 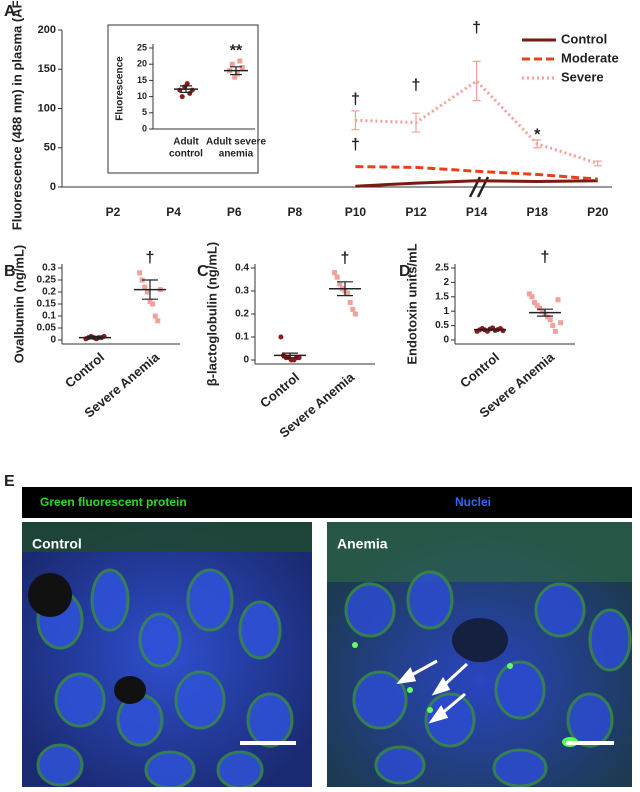 I want to click on annotation: *, so click(x=537, y=134).